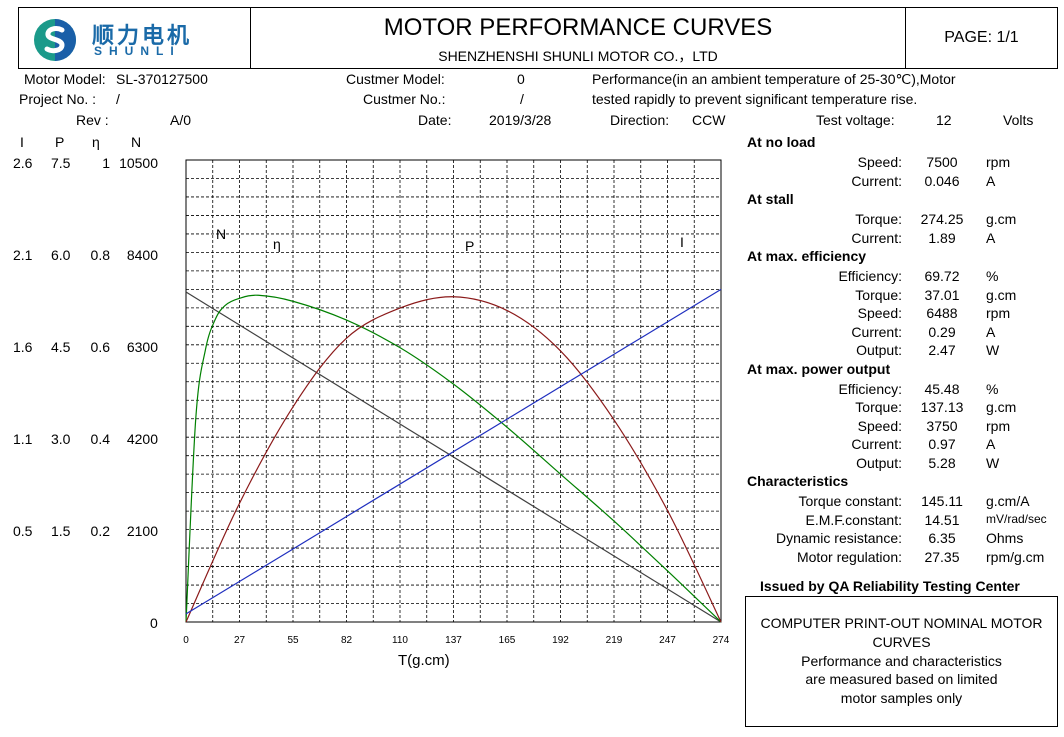 This screenshot has width=1064, height=737. I want to click on series-labels: Nη P I, so click(450, 240).